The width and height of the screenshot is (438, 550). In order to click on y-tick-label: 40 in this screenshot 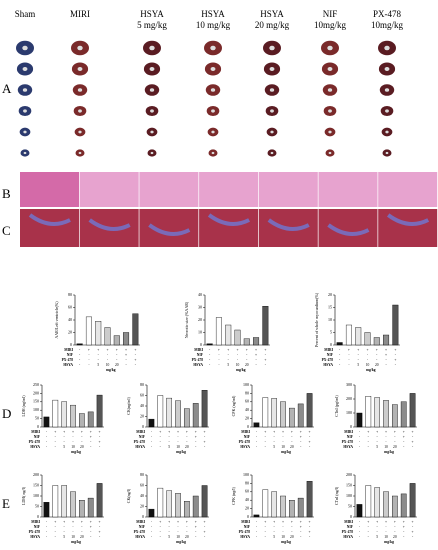, I will do `click(200, 294)`.